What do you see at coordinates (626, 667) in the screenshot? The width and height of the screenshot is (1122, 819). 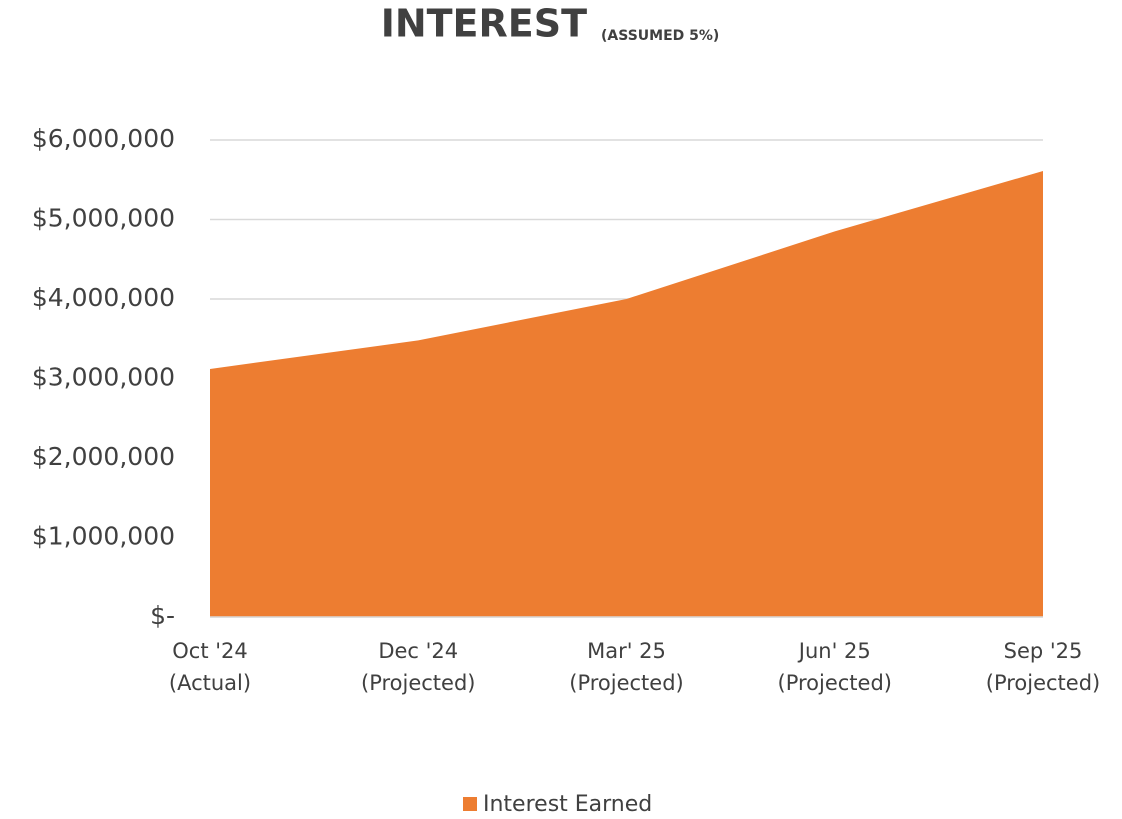 I see `x-tick-label: Mar' 25 (Projected)` at bounding box center [626, 667].